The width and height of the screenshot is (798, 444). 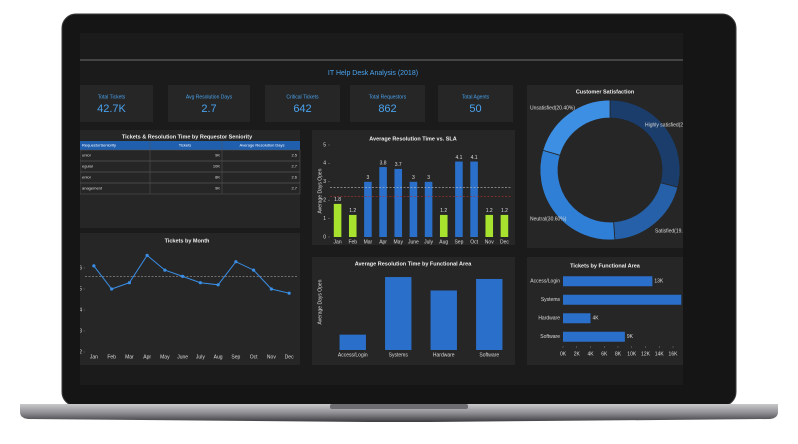 I want to click on chart-title: Customer Satisfaction, so click(x=605, y=92).